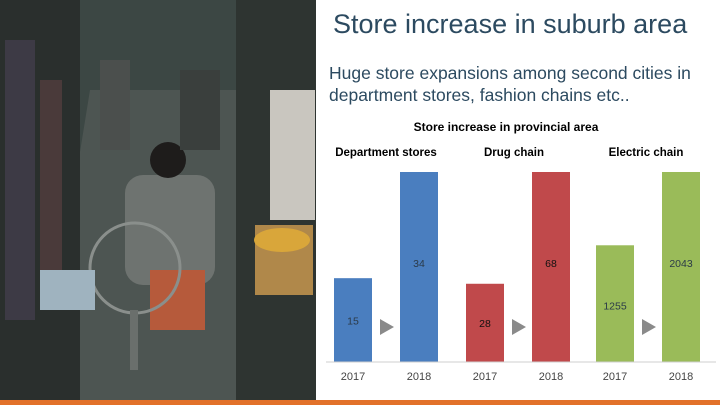  What do you see at coordinates (485, 377) in the screenshot?
I see `x-tick-drug-chain-2017: 2017` at bounding box center [485, 377].